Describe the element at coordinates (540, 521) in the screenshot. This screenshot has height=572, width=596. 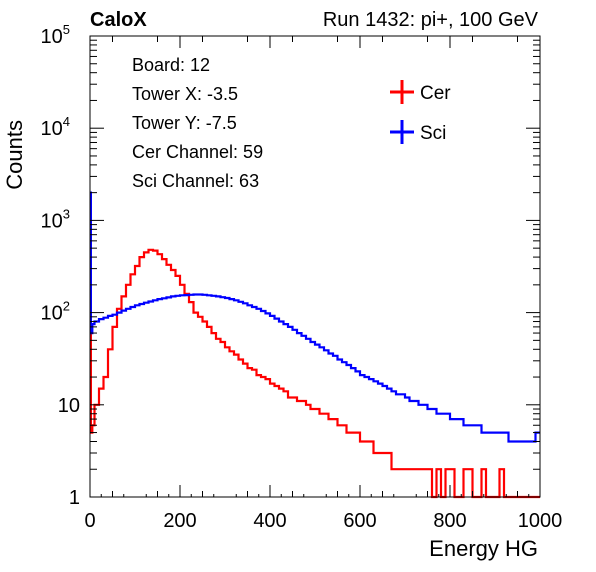
I see `x-tick-label: 1000` at that location.